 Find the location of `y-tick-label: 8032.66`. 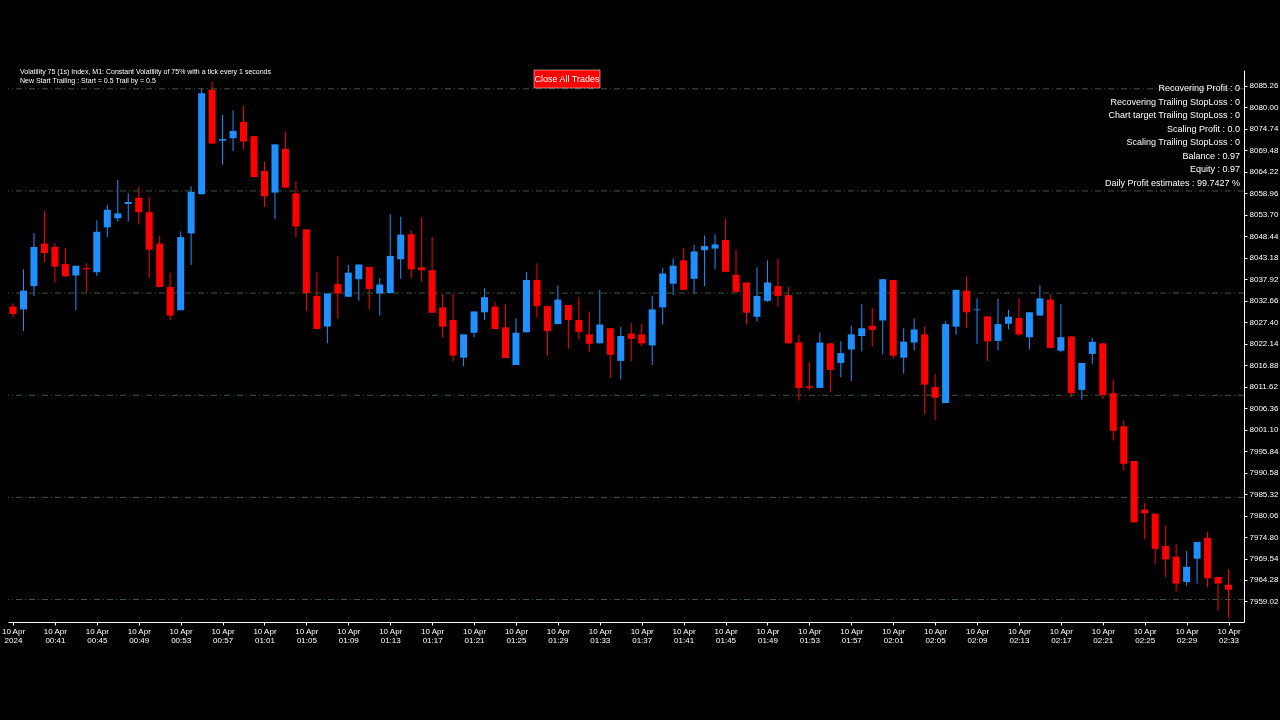

y-tick-label: 8032.66 is located at coordinates (1264, 301).